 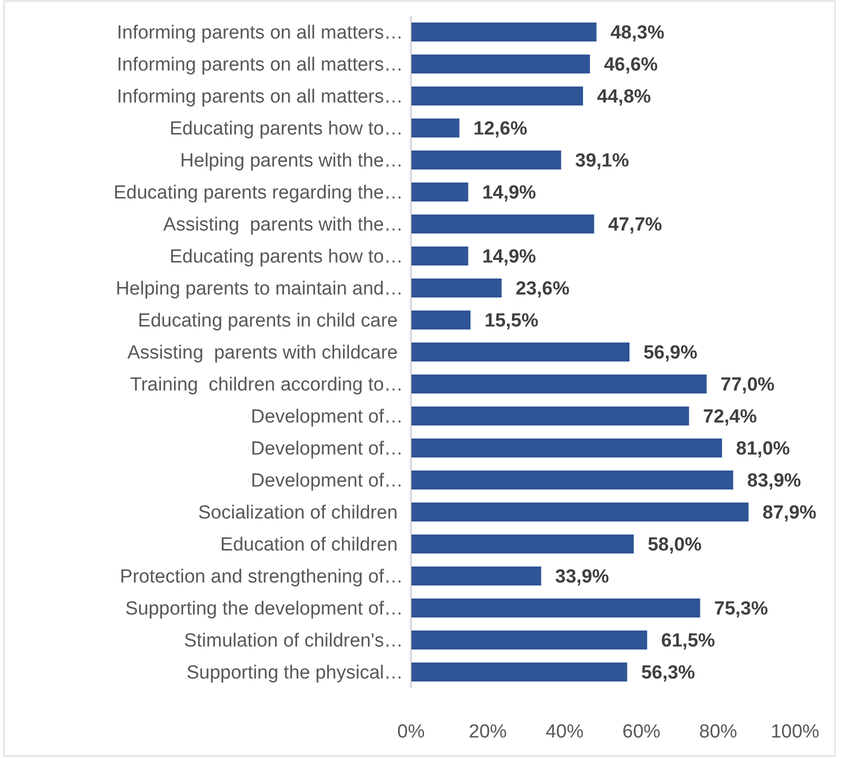 I want to click on x-tick-label: 60%, so click(x=641, y=732).